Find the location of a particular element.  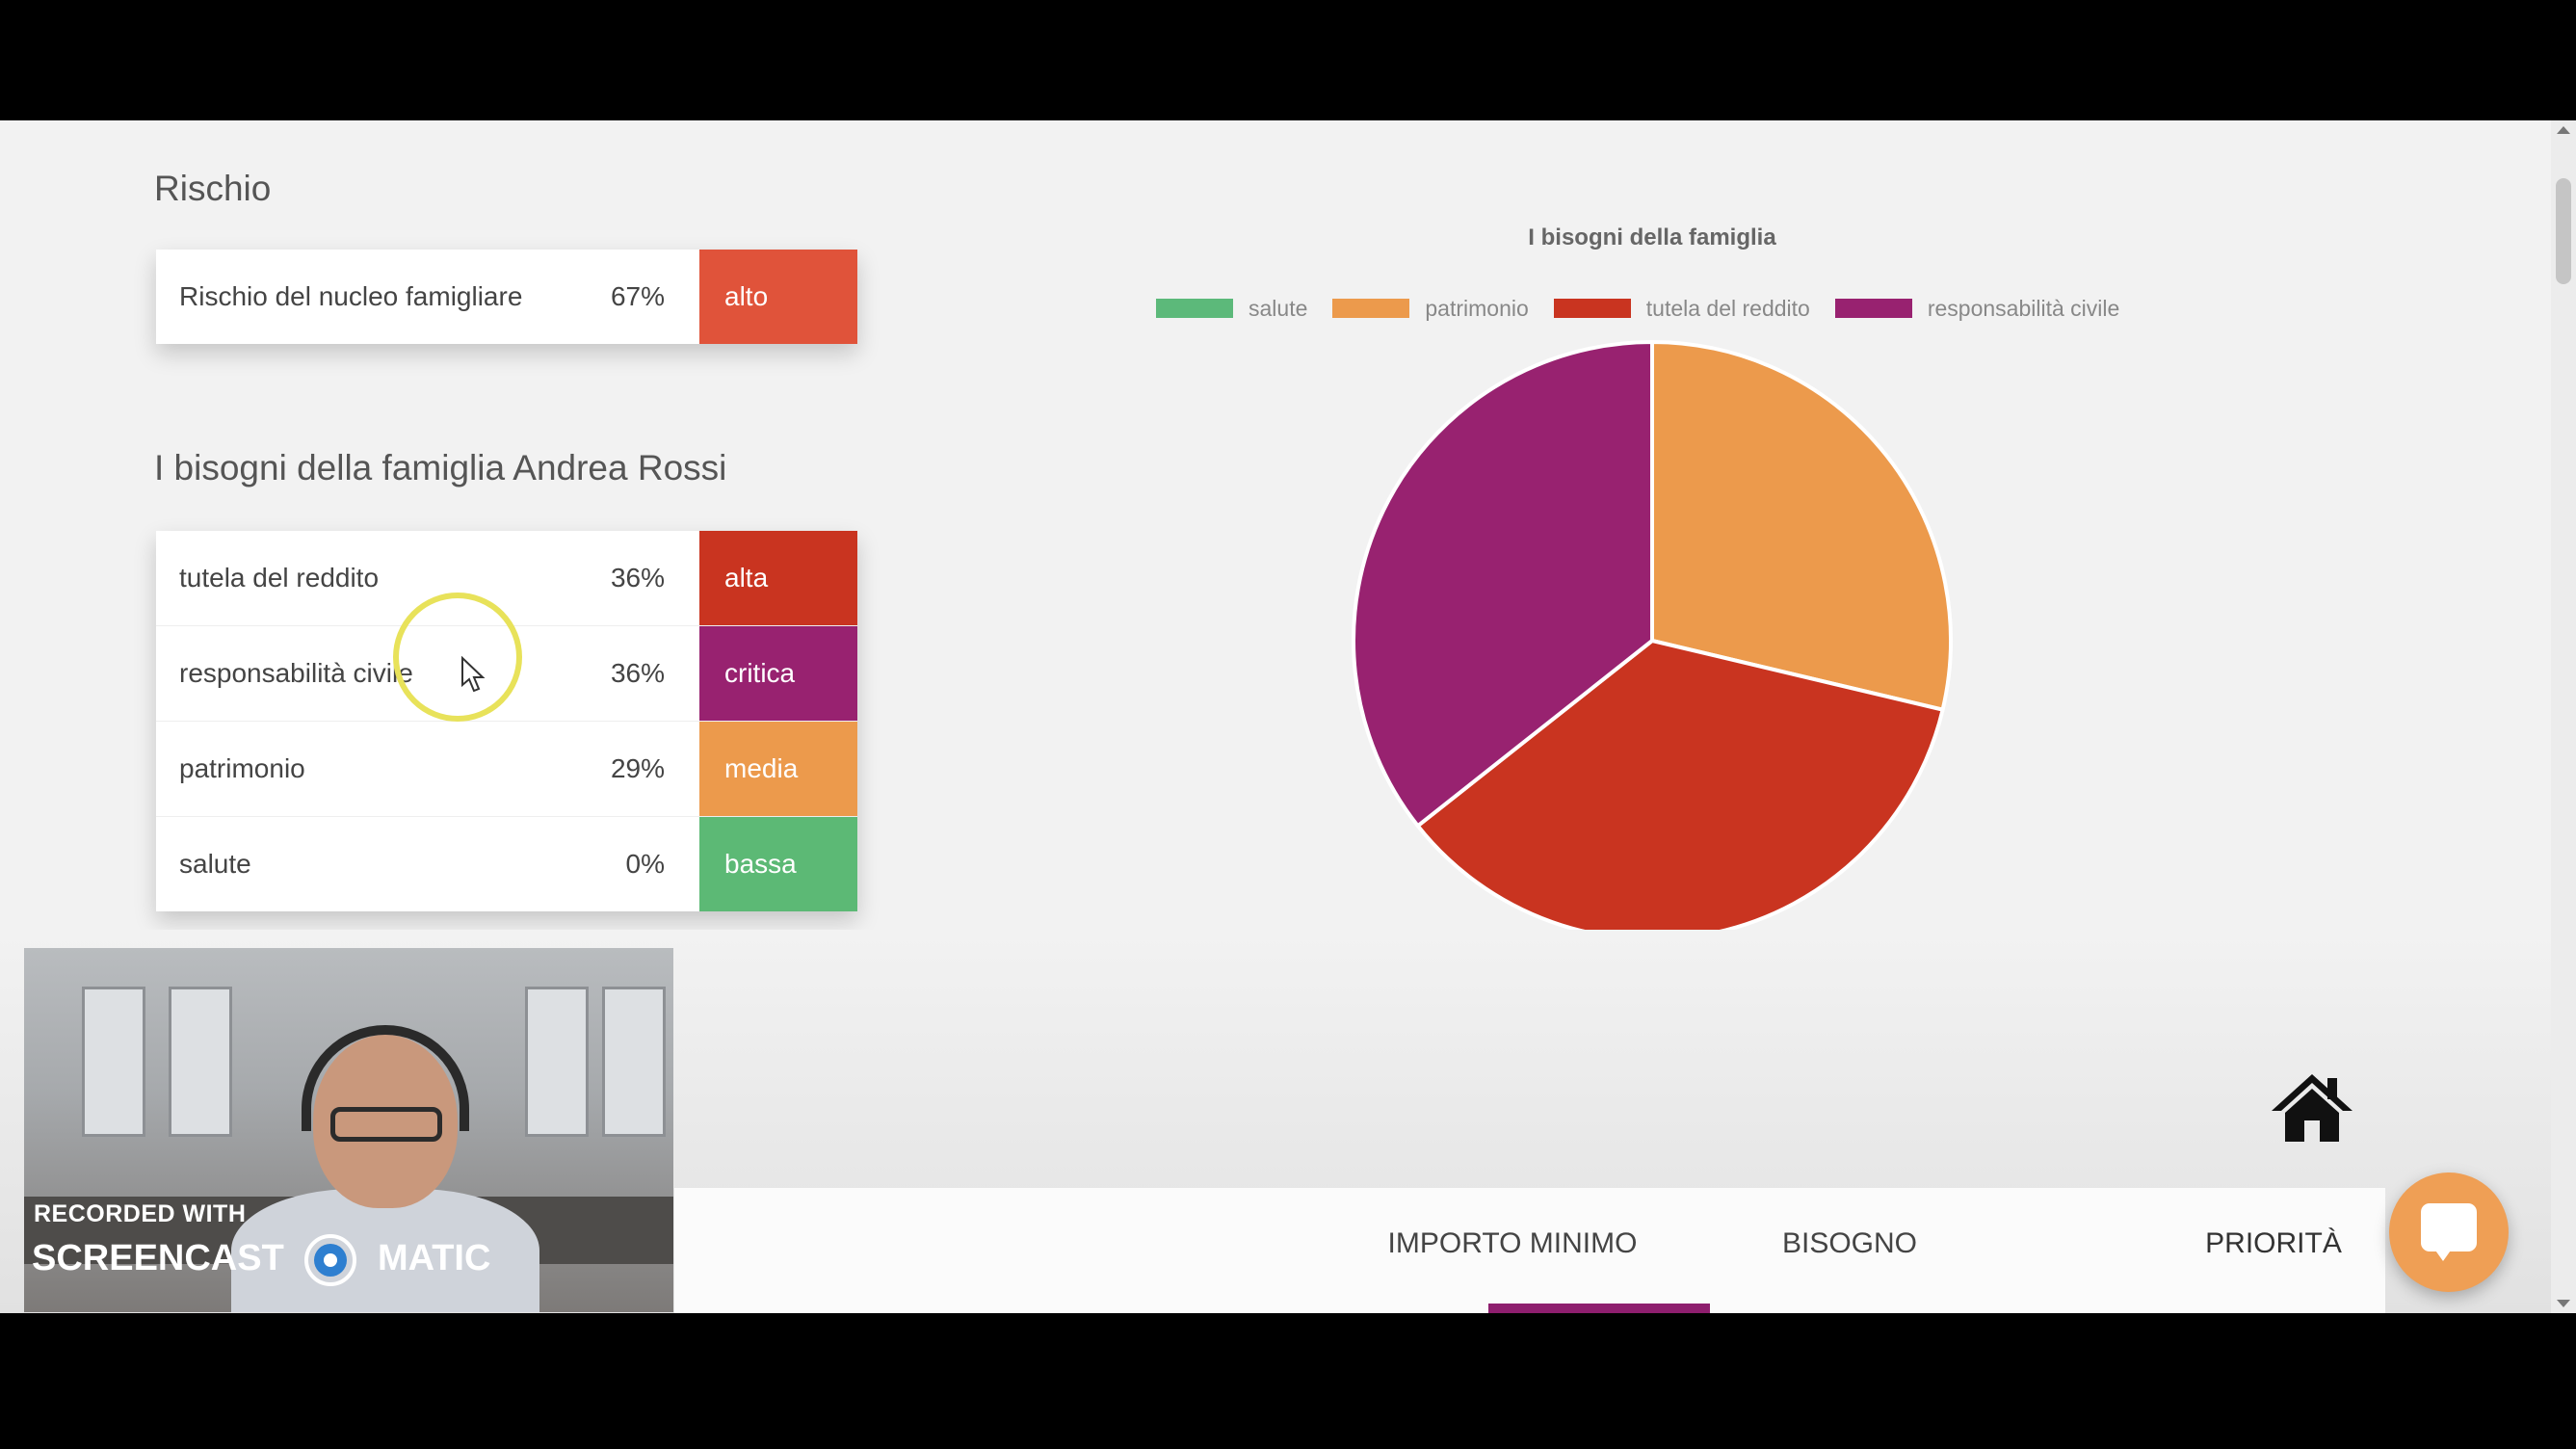

risk-label: Rischio del nucleo famigliare is located at coordinates (351, 296).